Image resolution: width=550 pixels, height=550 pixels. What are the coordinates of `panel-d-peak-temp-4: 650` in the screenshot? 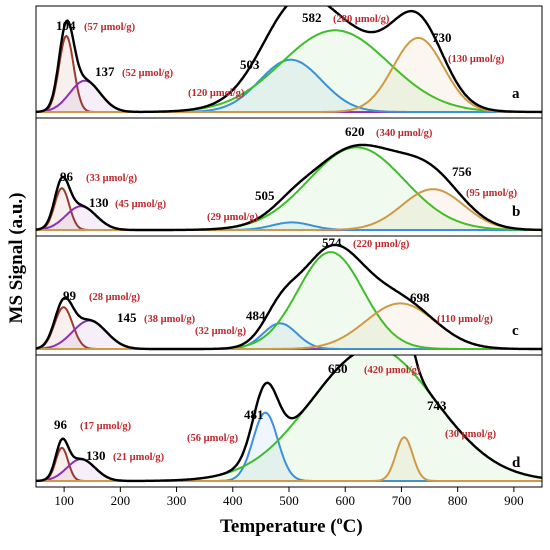 It's located at (338, 368).